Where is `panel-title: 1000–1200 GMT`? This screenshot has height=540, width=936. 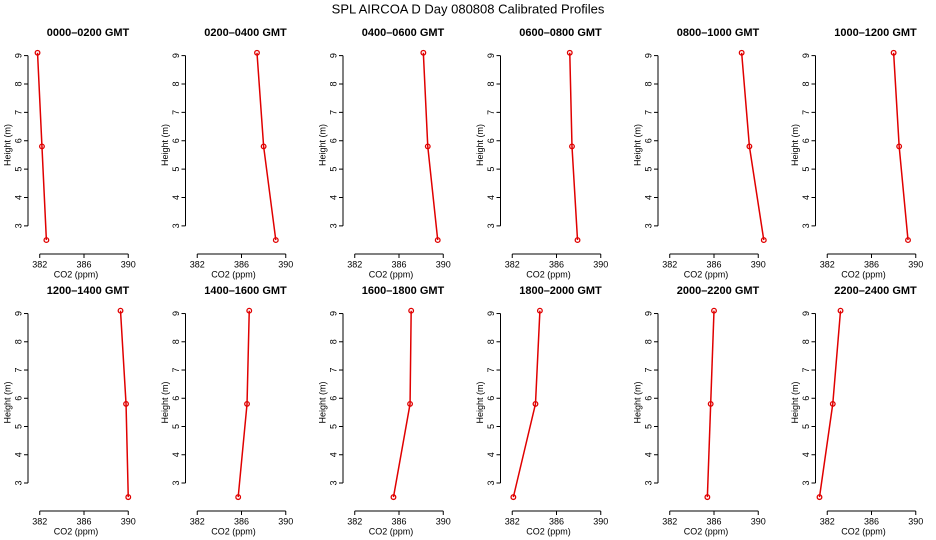
panel-title: 1000–1200 GMT is located at coordinates (875, 33).